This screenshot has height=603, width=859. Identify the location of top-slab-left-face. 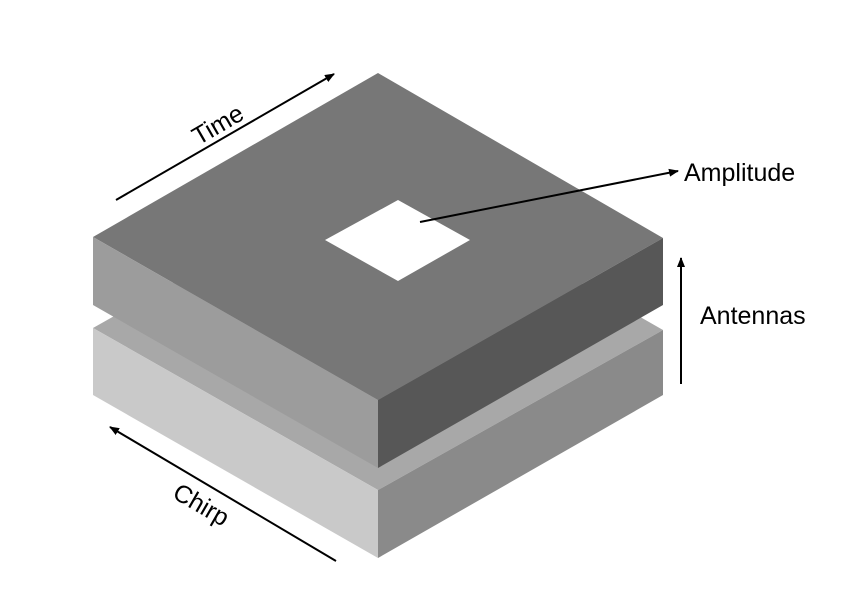
(235, 352).